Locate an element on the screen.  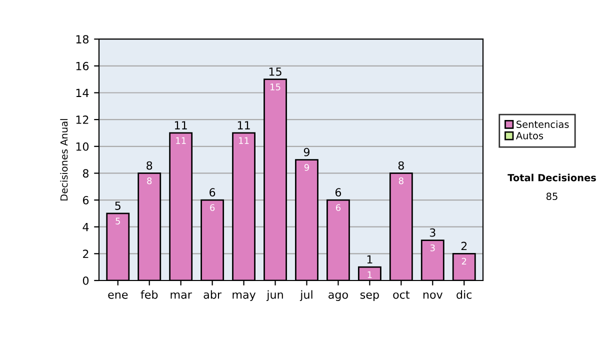
y-tick-label: 10 is located at coordinates (82, 146).